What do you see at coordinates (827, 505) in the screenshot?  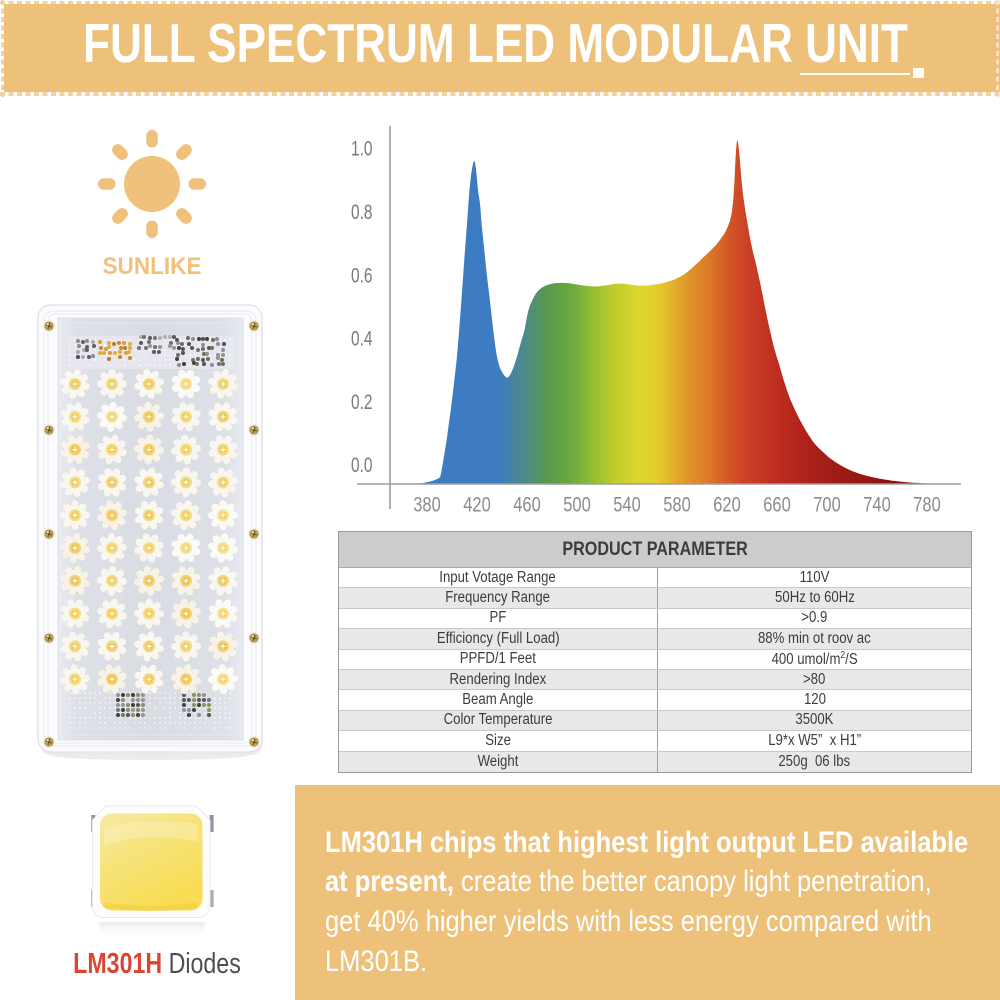 I see `svg-text: 700` at bounding box center [827, 505].